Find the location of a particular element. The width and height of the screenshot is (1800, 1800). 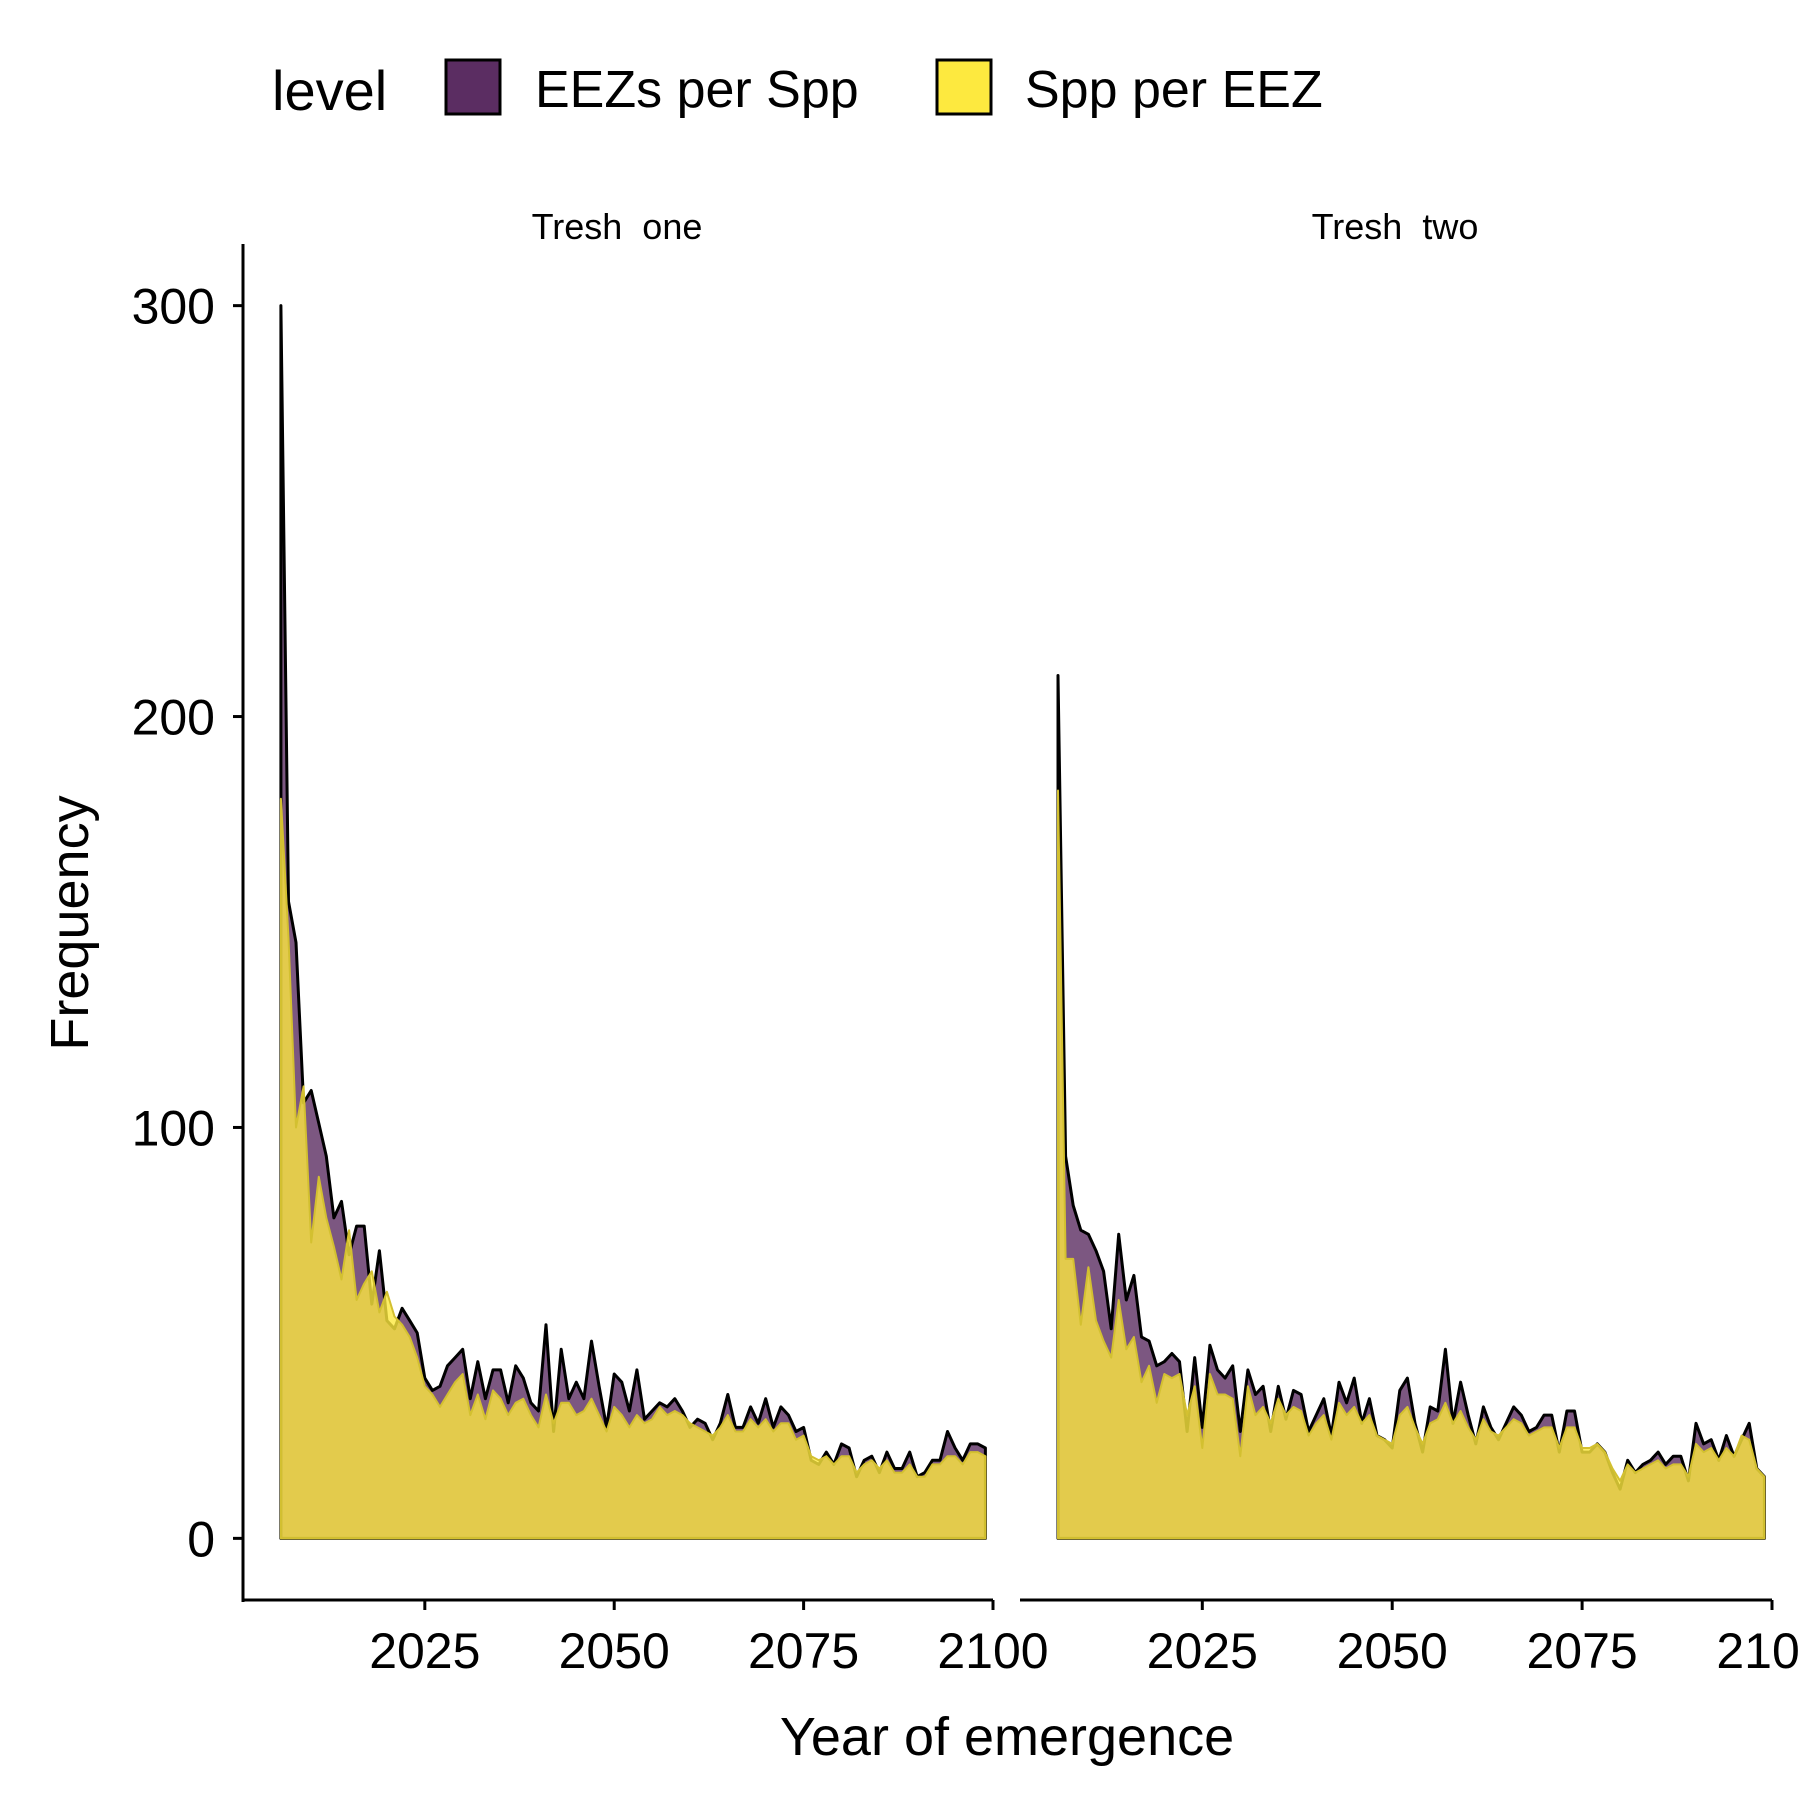

legend-title: level is located at coordinates (329, 90).